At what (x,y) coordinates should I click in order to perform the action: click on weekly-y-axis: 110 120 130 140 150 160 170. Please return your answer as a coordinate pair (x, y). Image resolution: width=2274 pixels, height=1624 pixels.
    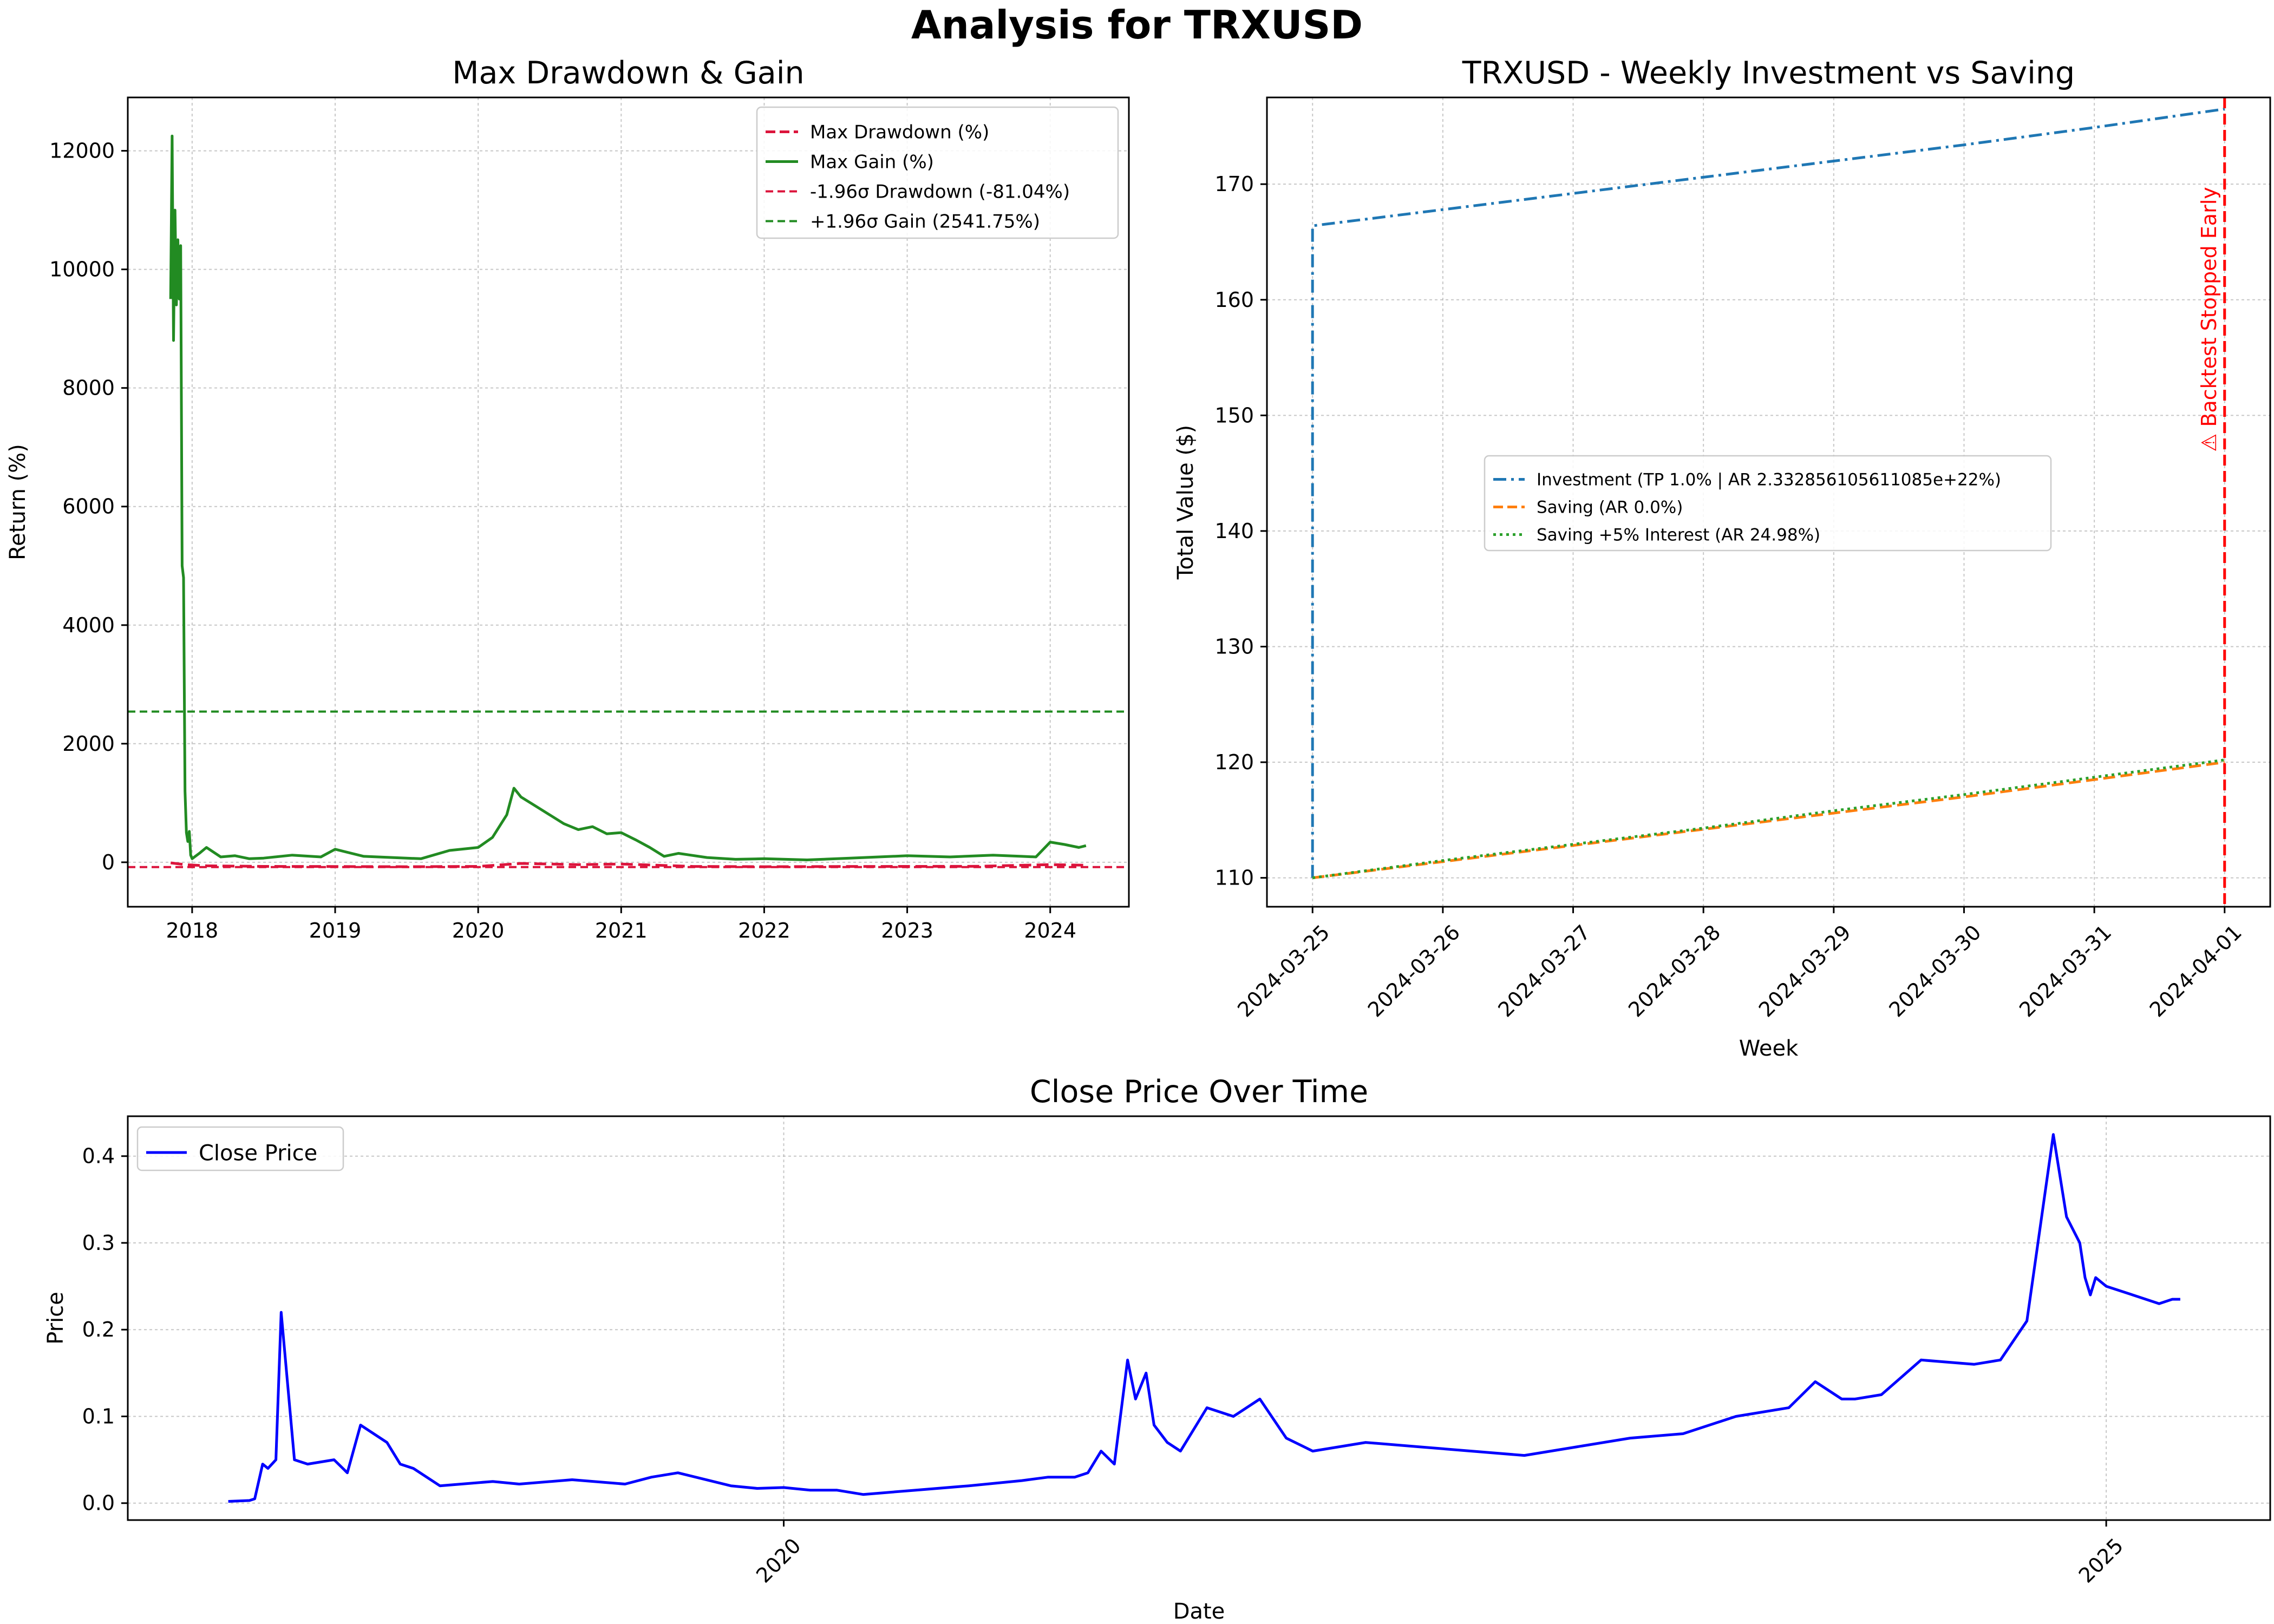
    Looking at the image, I should click on (1241, 531).